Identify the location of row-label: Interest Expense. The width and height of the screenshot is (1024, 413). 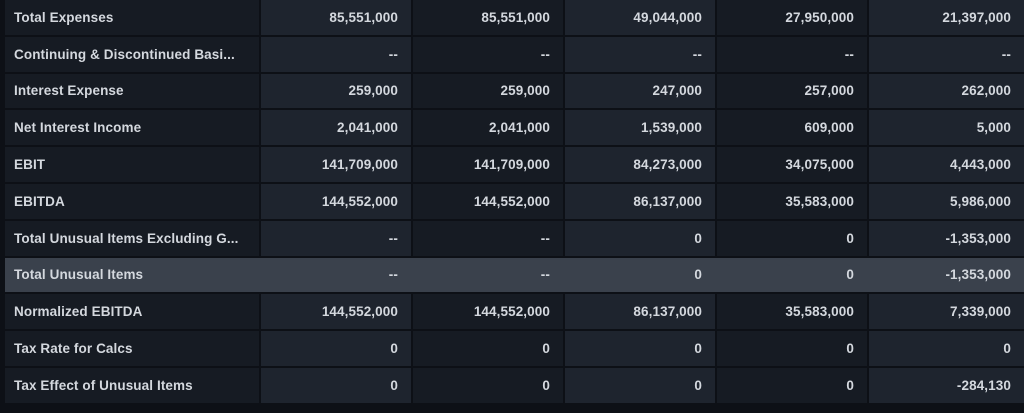
(132, 91).